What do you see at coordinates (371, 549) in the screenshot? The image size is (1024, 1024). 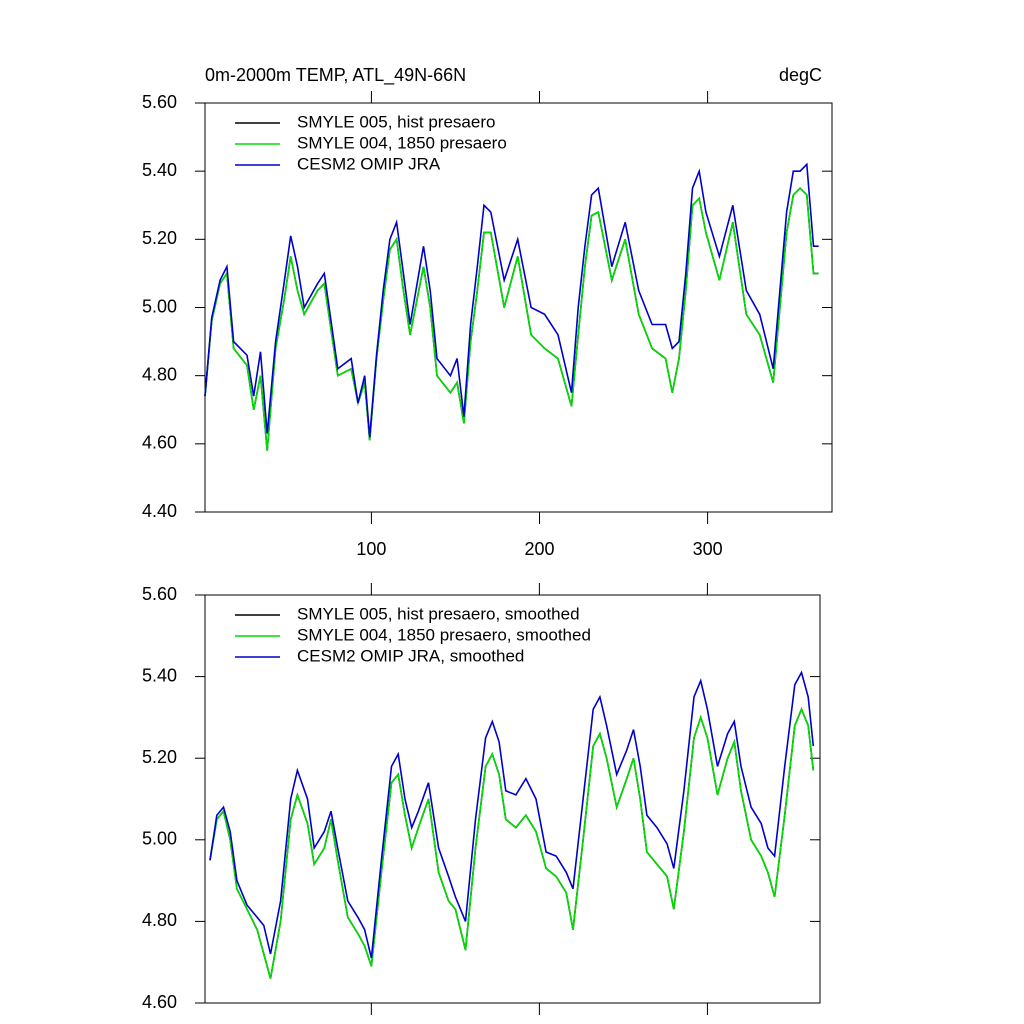 I see `x-tick-label: 100` at bounding box center [371, 549].